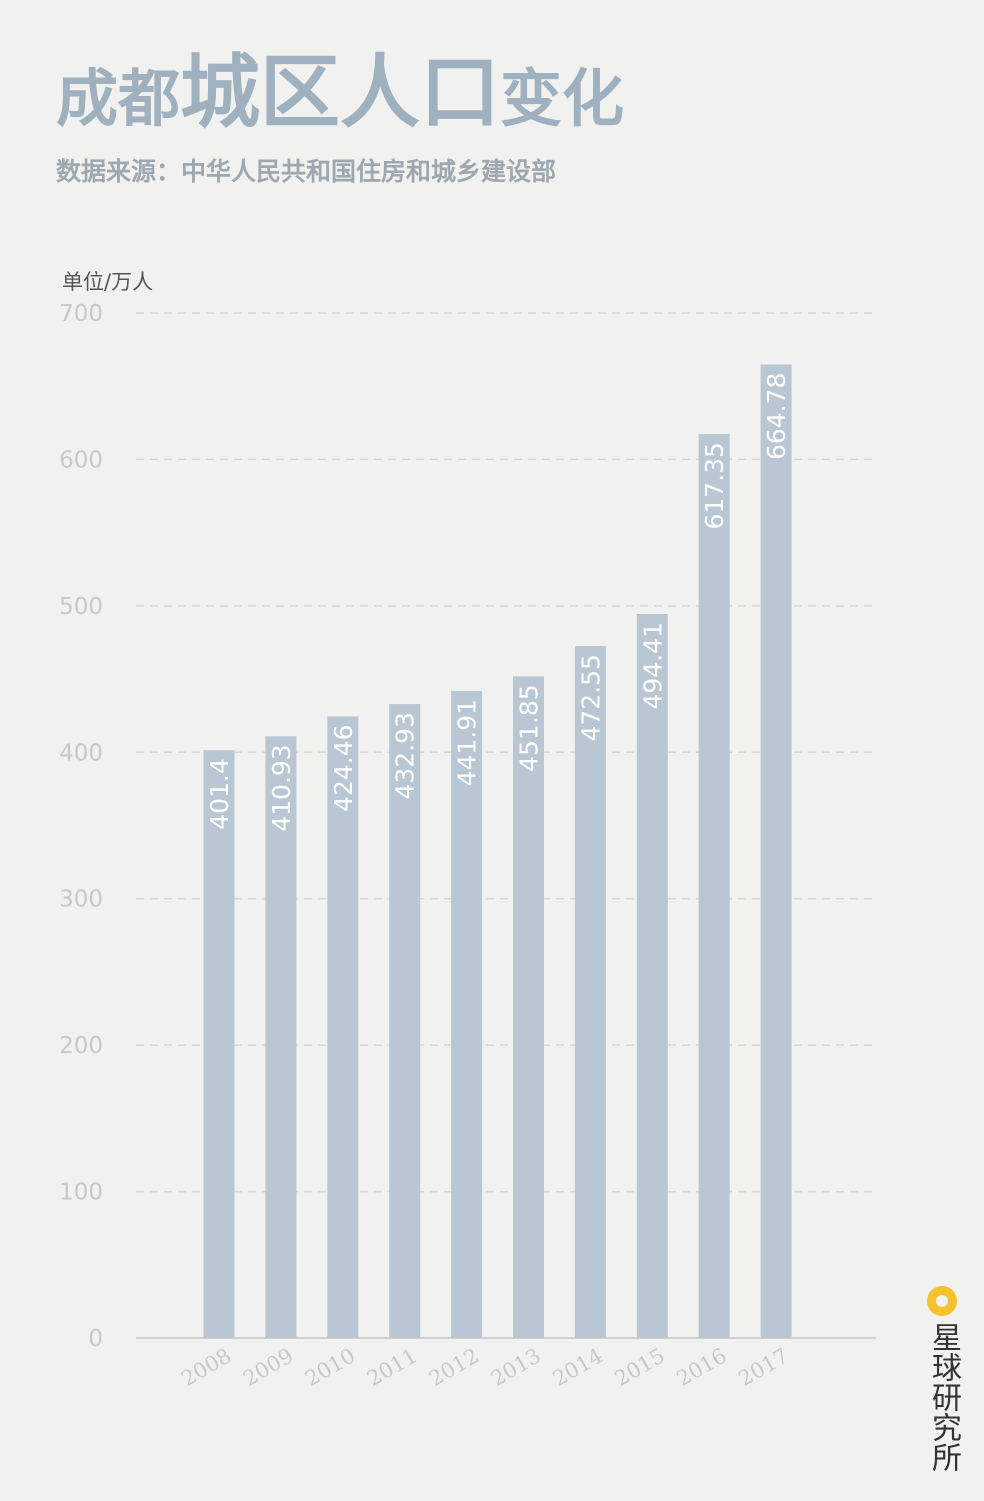 The image size is (984, 1501). What do you see at coordinates (330, 1368) in the screenshot?
I see `x-tick-label: 2010` at bounding box center [330, 1368].